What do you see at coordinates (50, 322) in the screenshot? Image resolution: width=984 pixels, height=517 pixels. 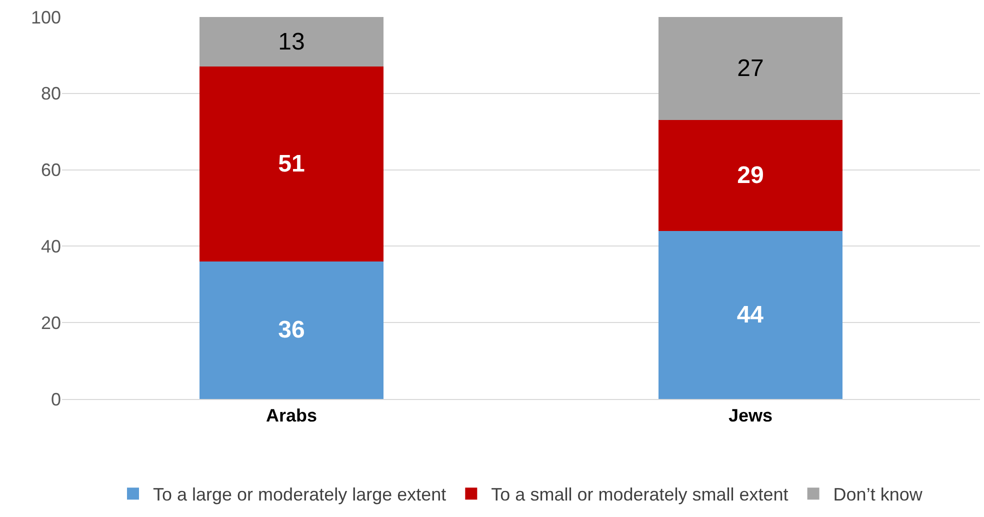 I see `y-tick-label: 20` at bounding box center [50, 322].